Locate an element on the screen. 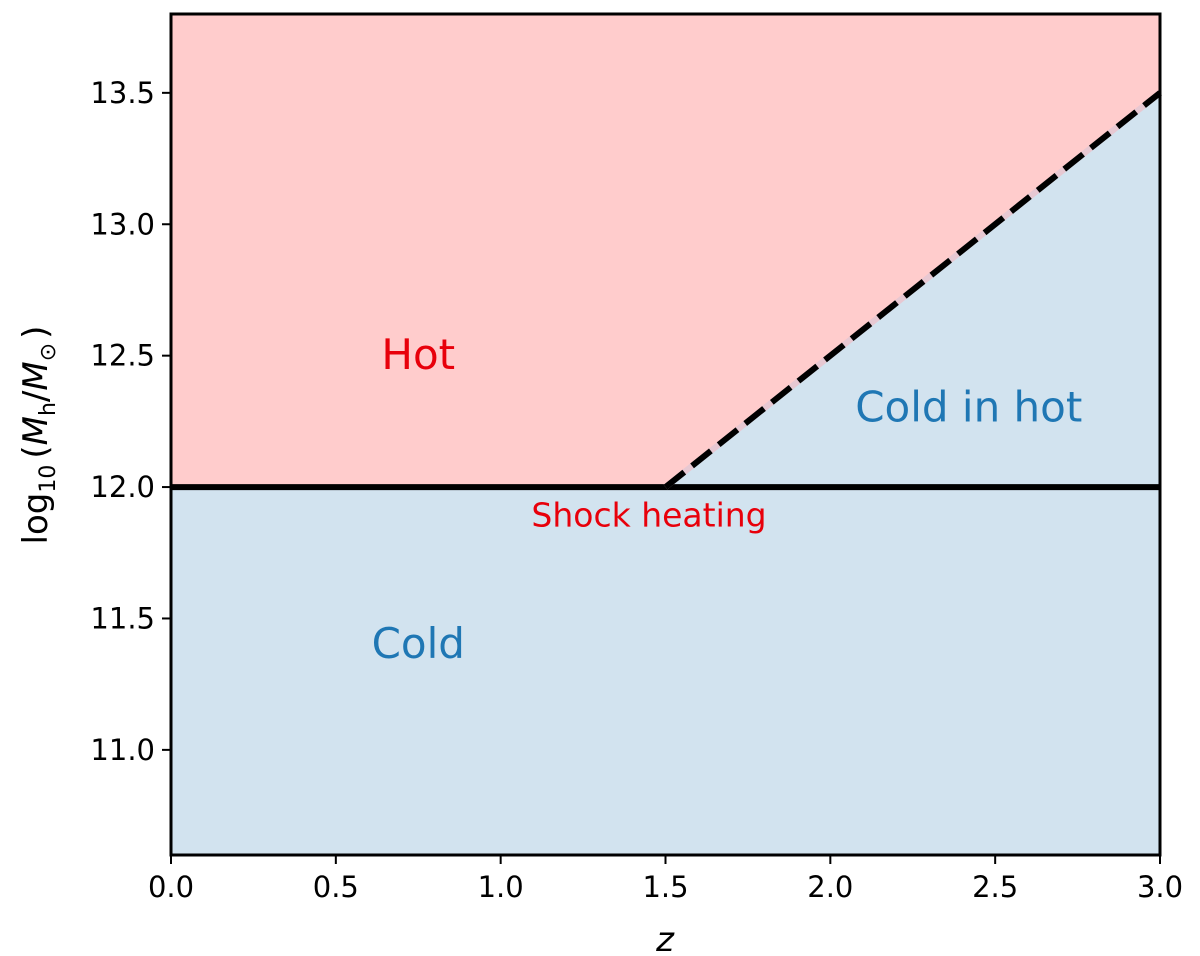 This screenshot has width=1200, height=956. y-tick-label: 11.5 is located at coordinates (122, 618).